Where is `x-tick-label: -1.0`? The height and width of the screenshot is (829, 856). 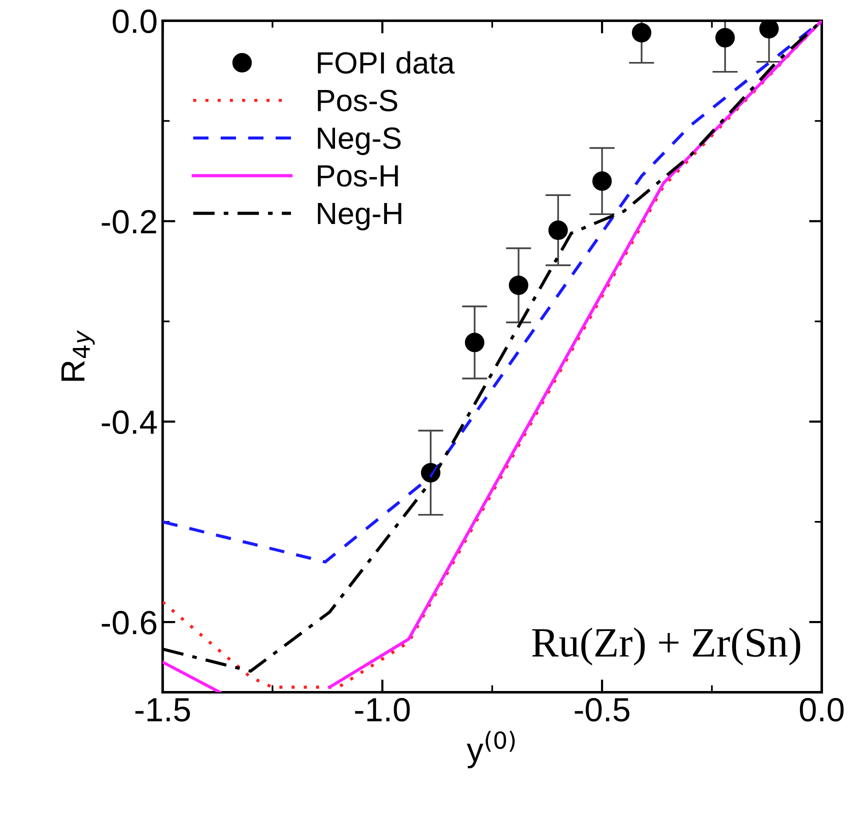
x-tick-label: -1.0 is located at coordinates (382, 710).